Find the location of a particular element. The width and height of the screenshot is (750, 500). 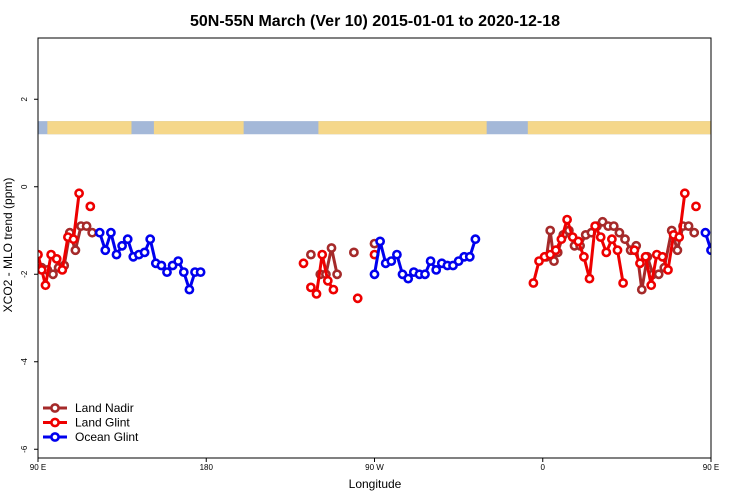

x-tick-label: 180 is located at coordinates (207, 467).